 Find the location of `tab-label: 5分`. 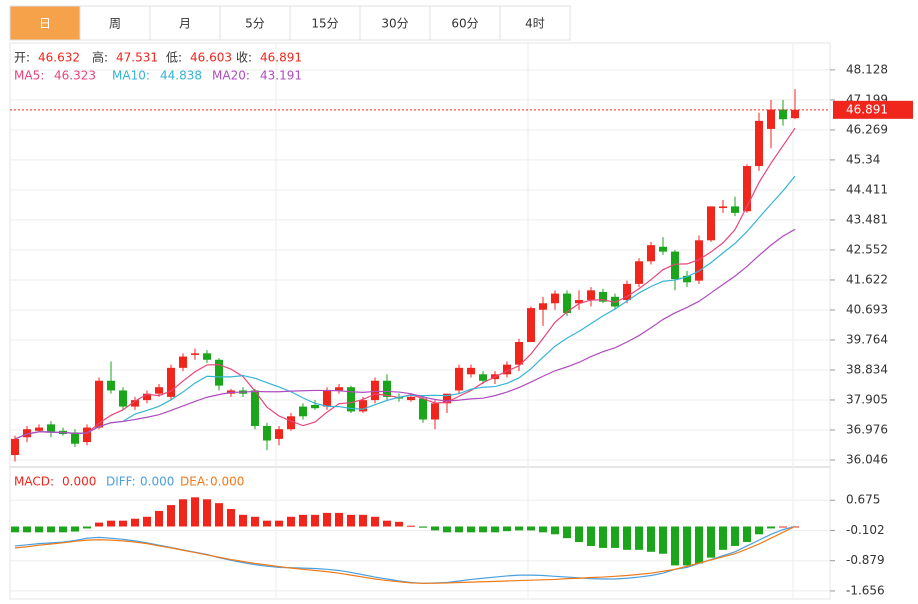

tab-label: 5分 is located at coordinates (255, 24).